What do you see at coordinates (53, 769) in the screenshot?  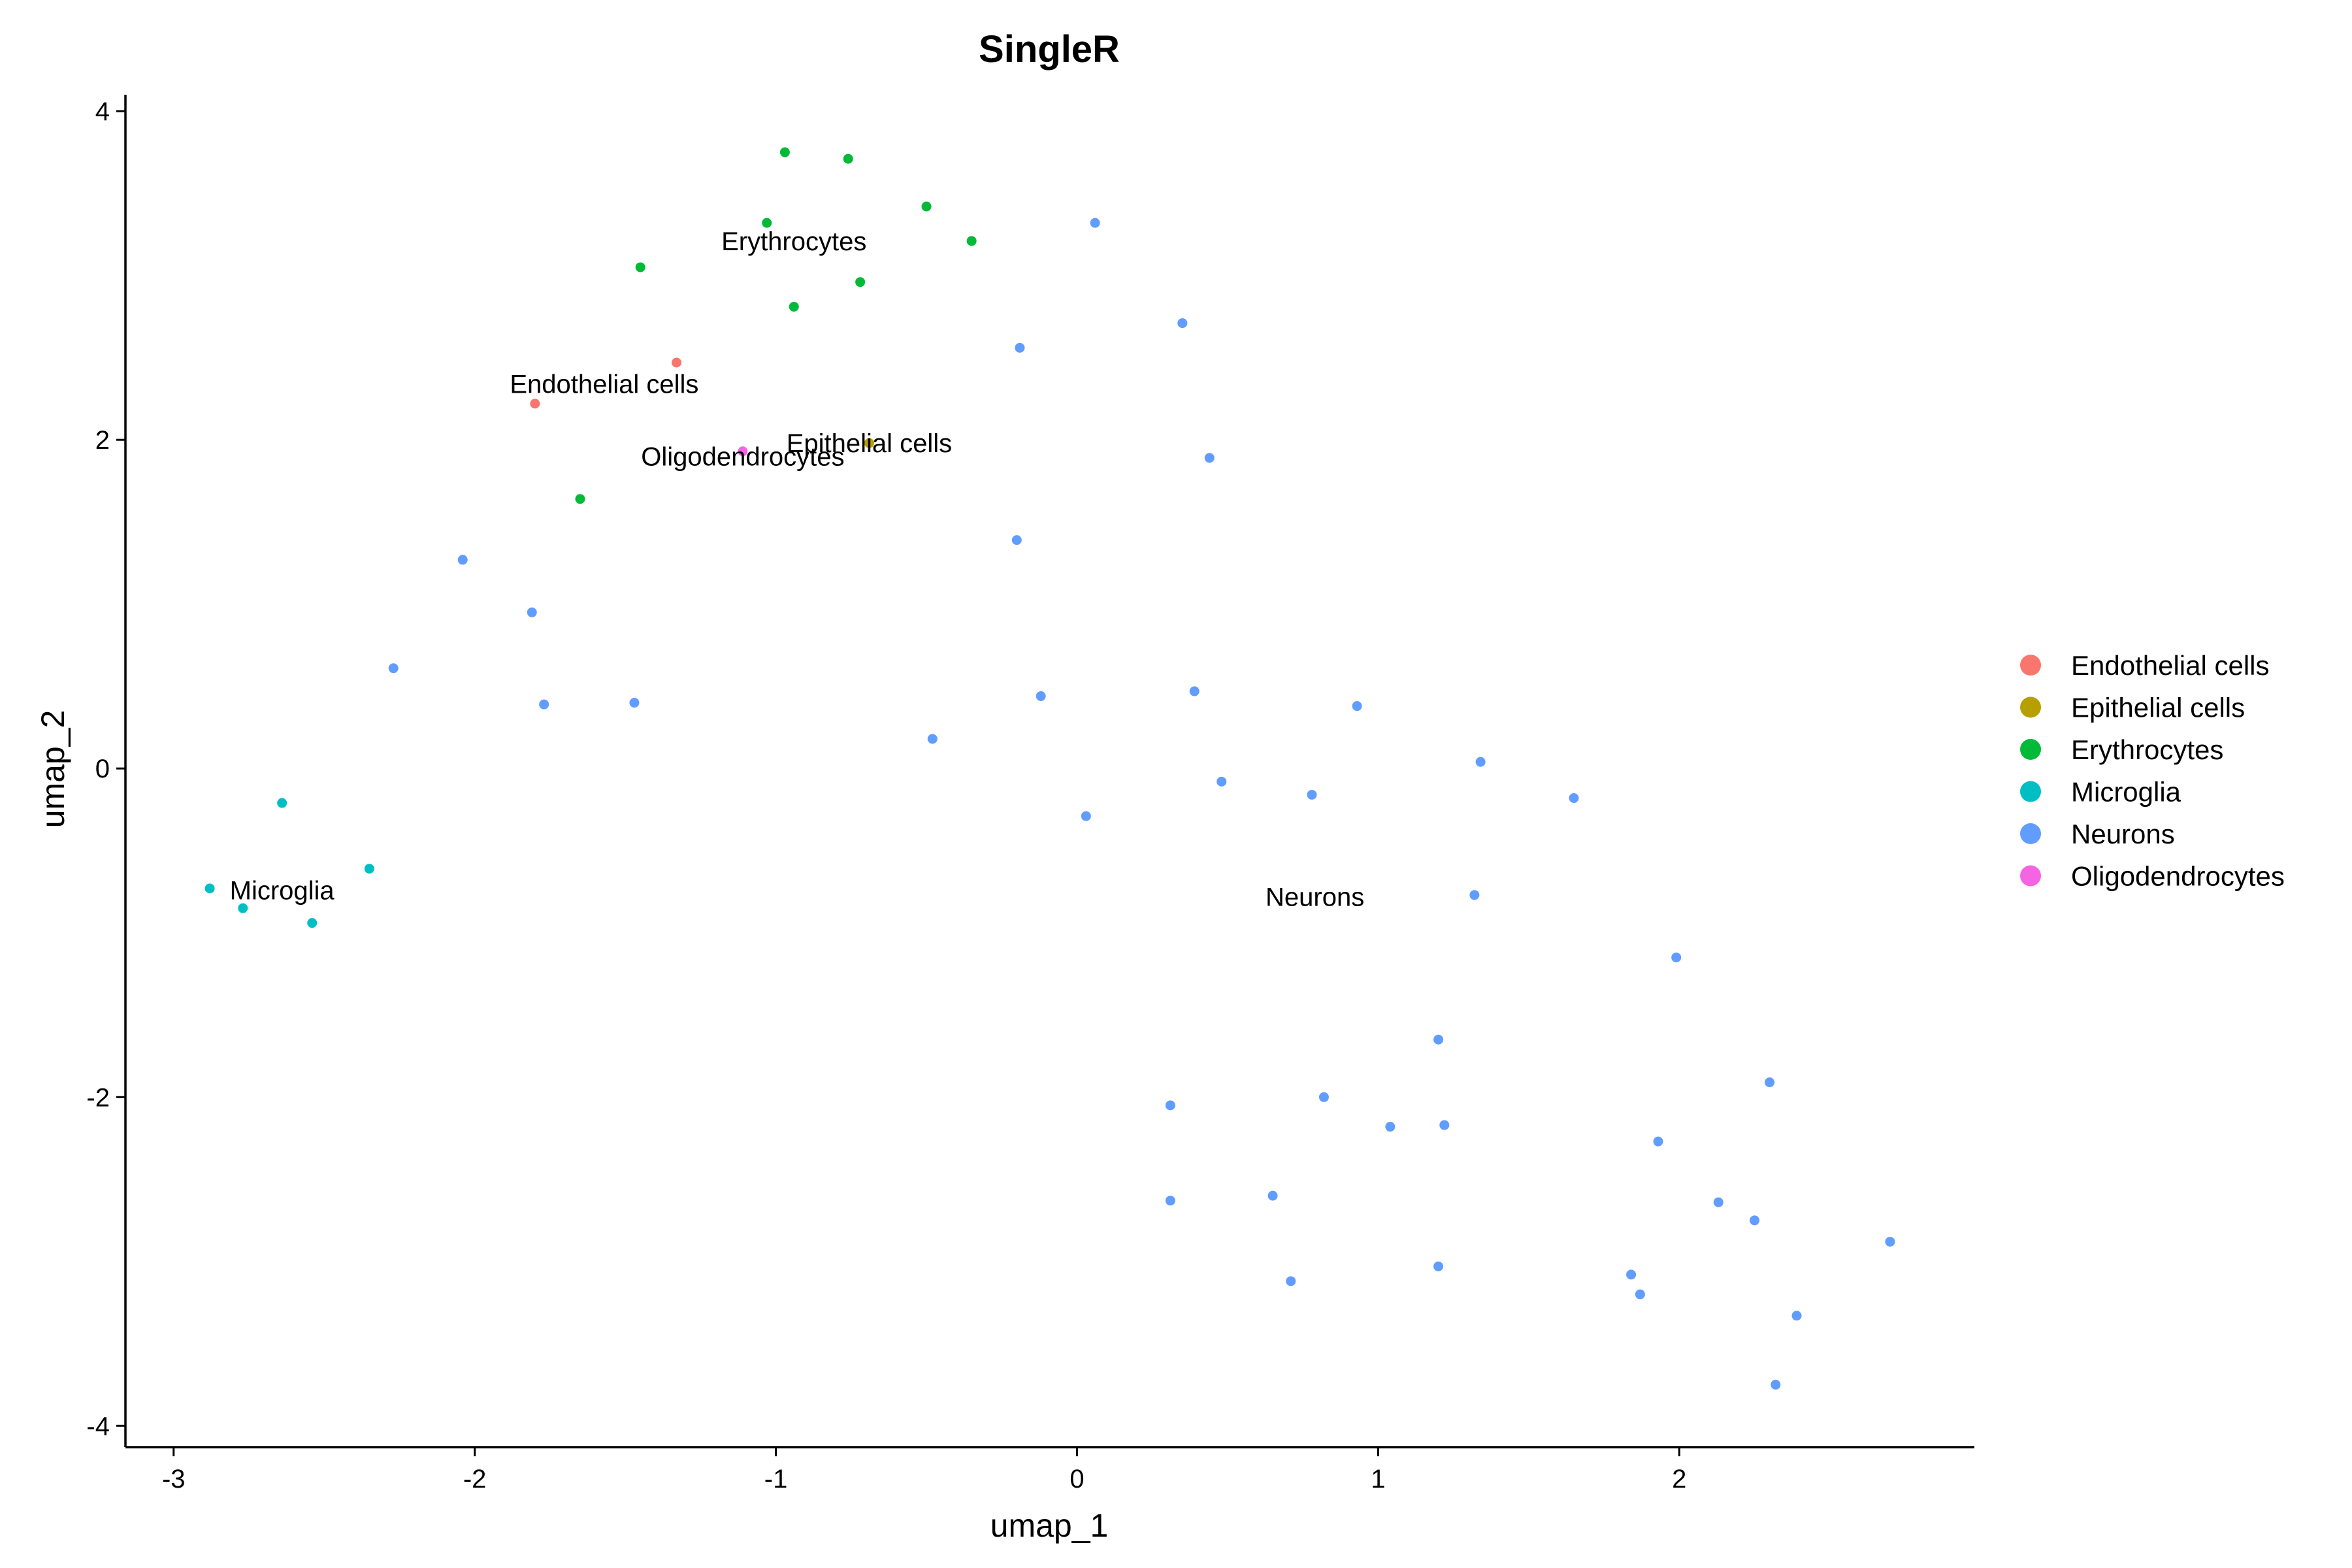 I see `y-axis-title: umap_2` at bounding box center [53, 769].